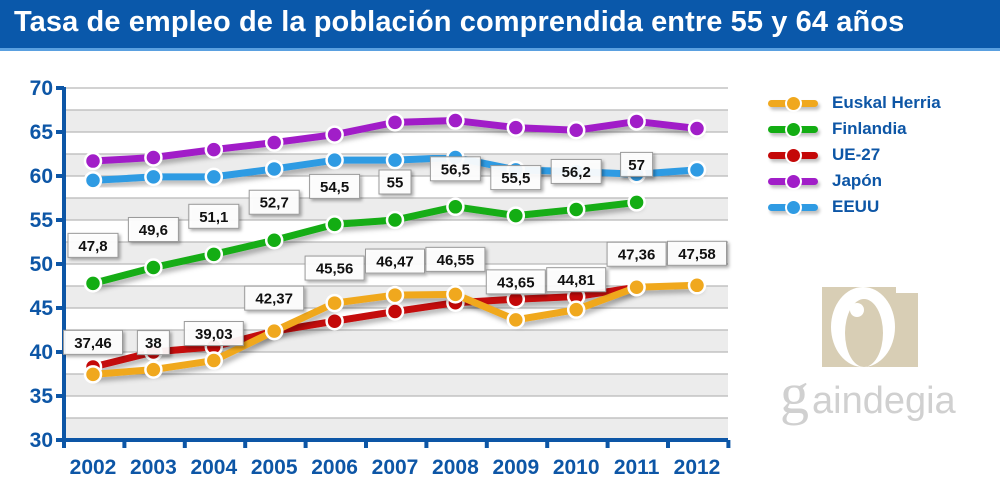 The height and width of the screenshot is (500, 1000). I want to click on legend-label: Japón, so click(857, 180).